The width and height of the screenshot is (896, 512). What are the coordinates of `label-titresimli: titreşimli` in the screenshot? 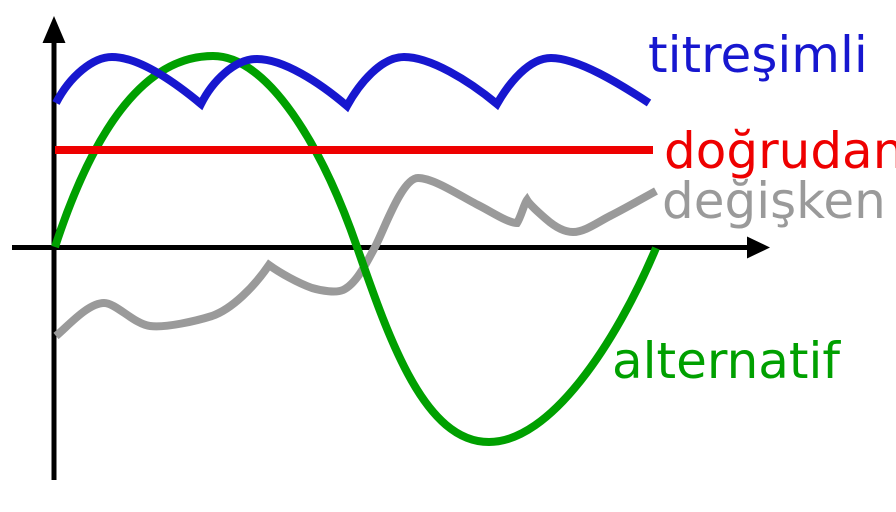 It's located at (758, 55).